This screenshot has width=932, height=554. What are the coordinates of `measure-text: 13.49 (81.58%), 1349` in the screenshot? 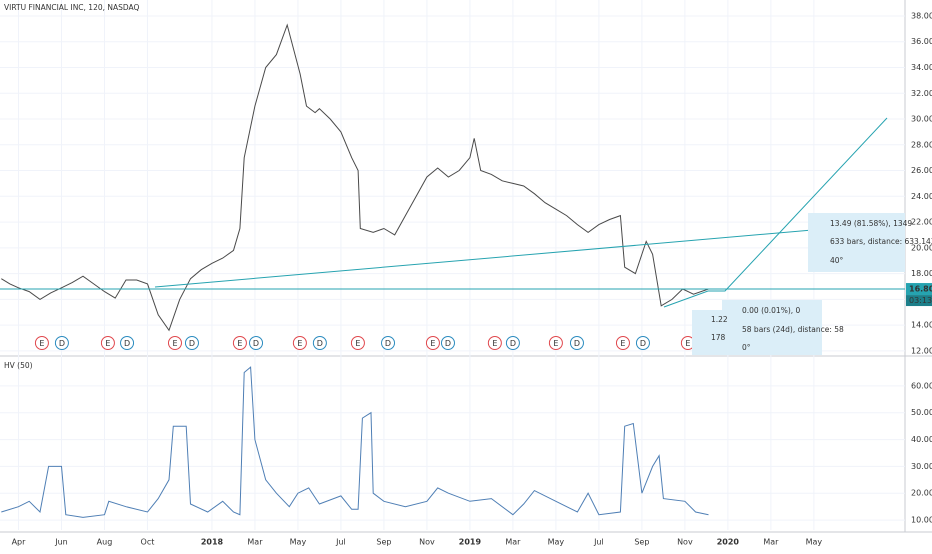 It's located at (871, 223).